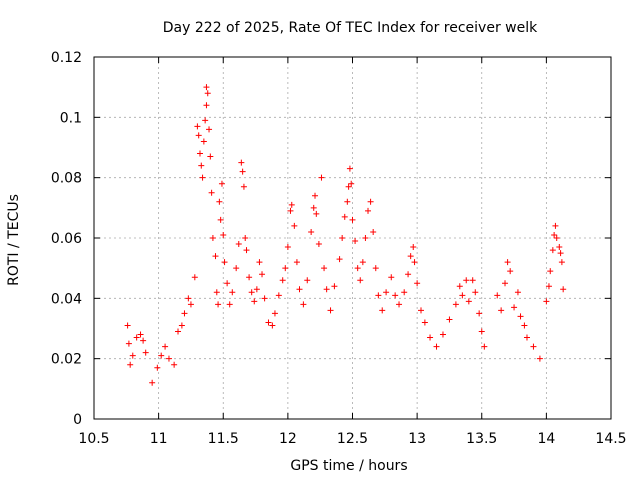  I want to click on x-tick-label: 12, so click(288, 439).